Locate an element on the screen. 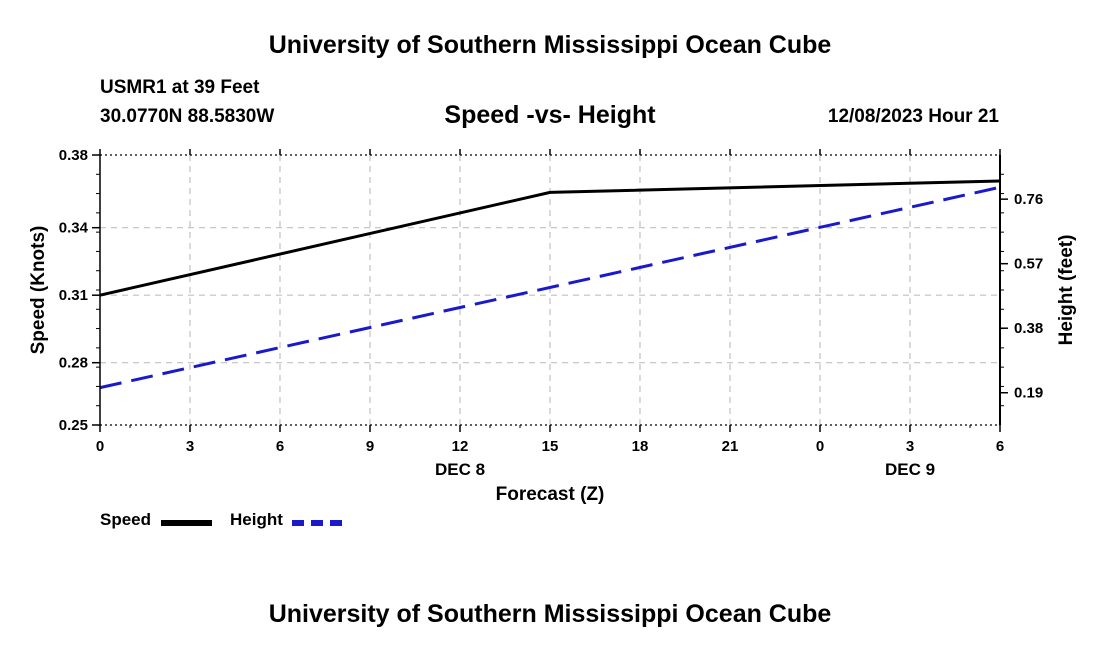 The image size is (1100, 650). x-tick-label: 15 is located at coordinates (550, 446).